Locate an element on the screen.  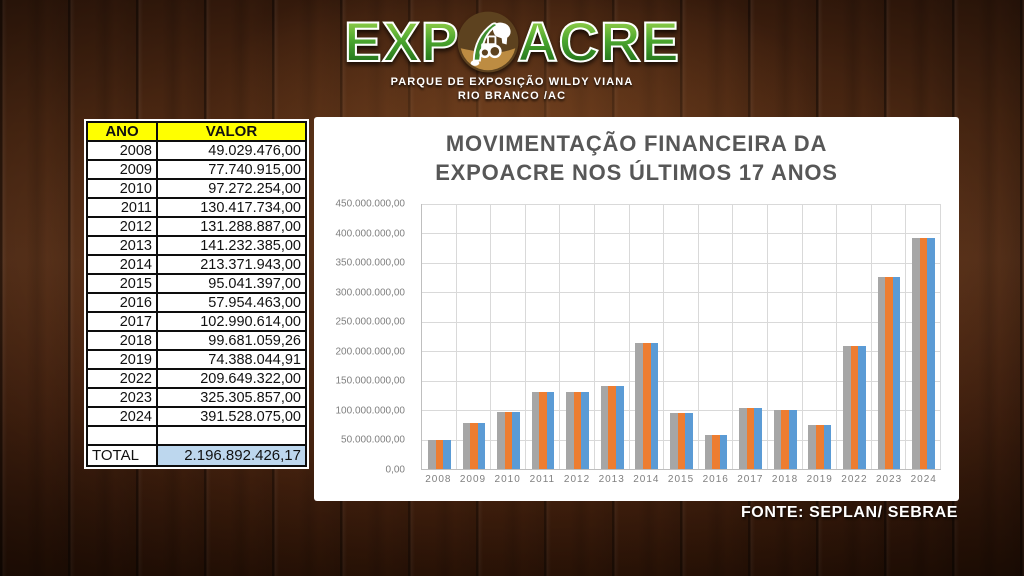
bar-group-2022 is located at coordinates (854, 336).